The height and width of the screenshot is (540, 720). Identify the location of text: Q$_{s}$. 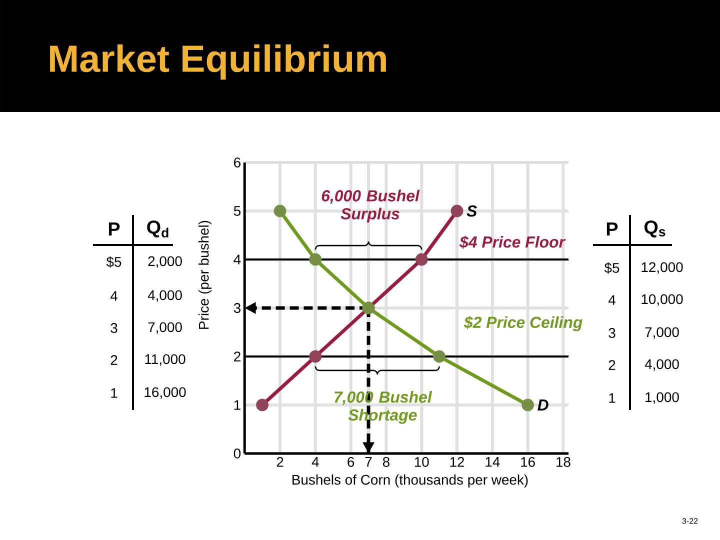
(655, 229).